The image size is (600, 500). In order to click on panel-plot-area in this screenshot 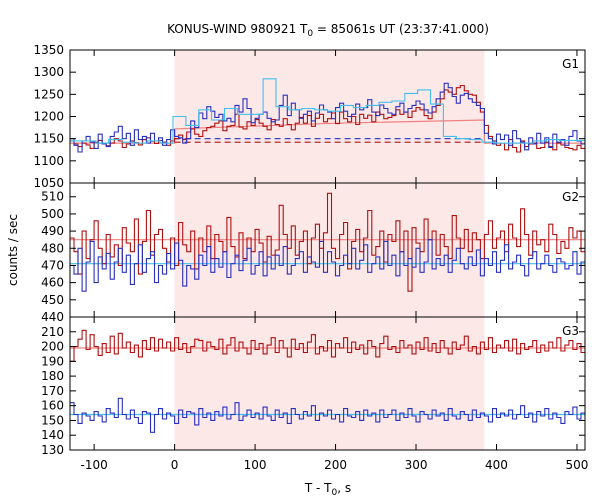, I will do `click(327, 115)`.